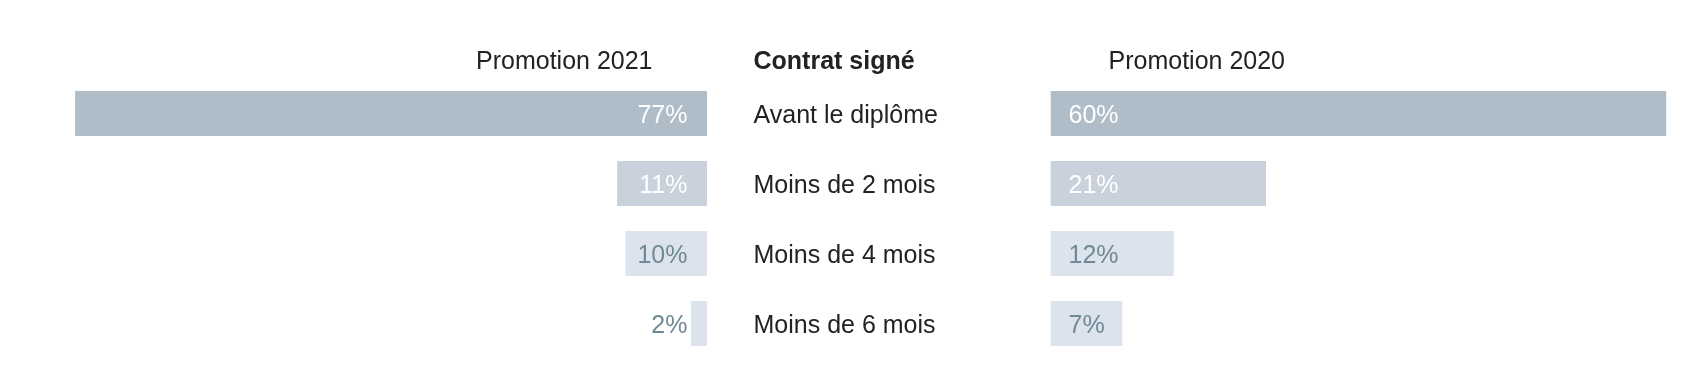 The image size is (1700, 370). I want to click on y-axis-title: Contrat signé, so click(834, 59).